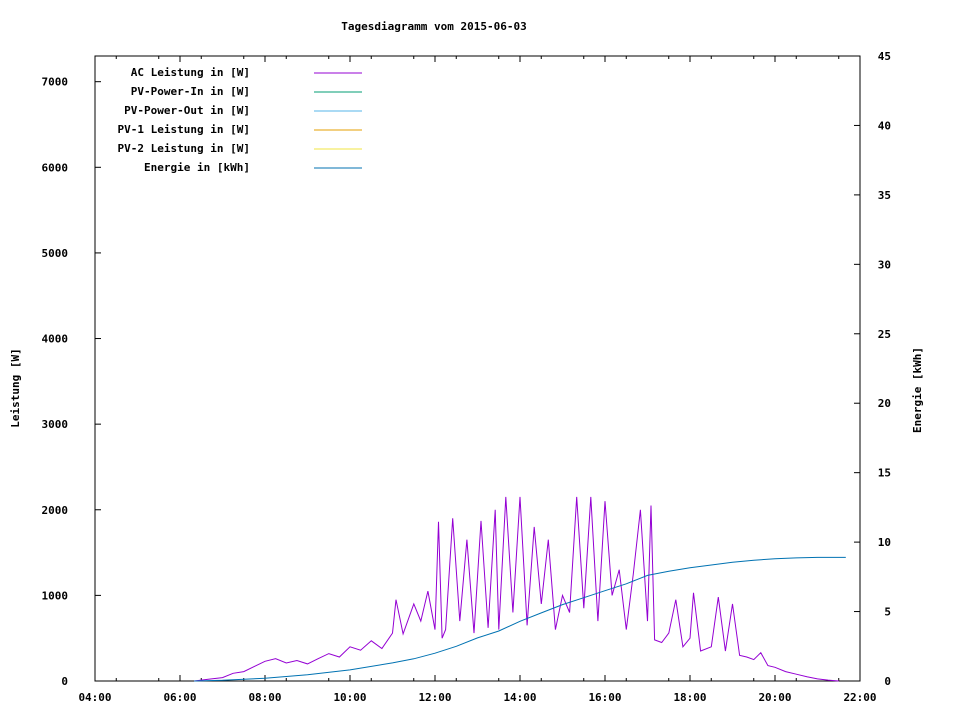 Image resolution: width=960 pixels, height=720 pixels. I want to click on y-left-label: Leistung [W], so click(15, 387).